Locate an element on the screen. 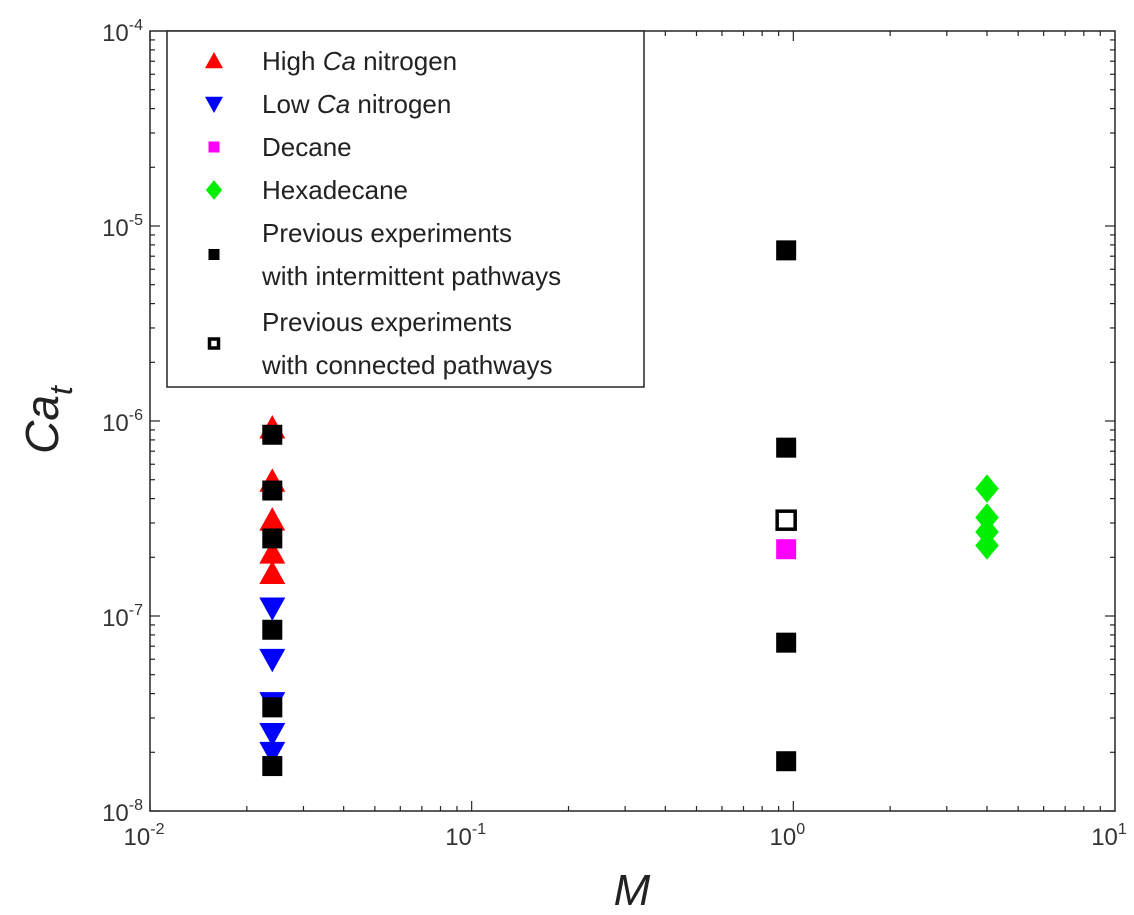 This screenshot has width=1134, height=915. x-tick-label: 10⁻¹ is located at coordinates (465, 836).